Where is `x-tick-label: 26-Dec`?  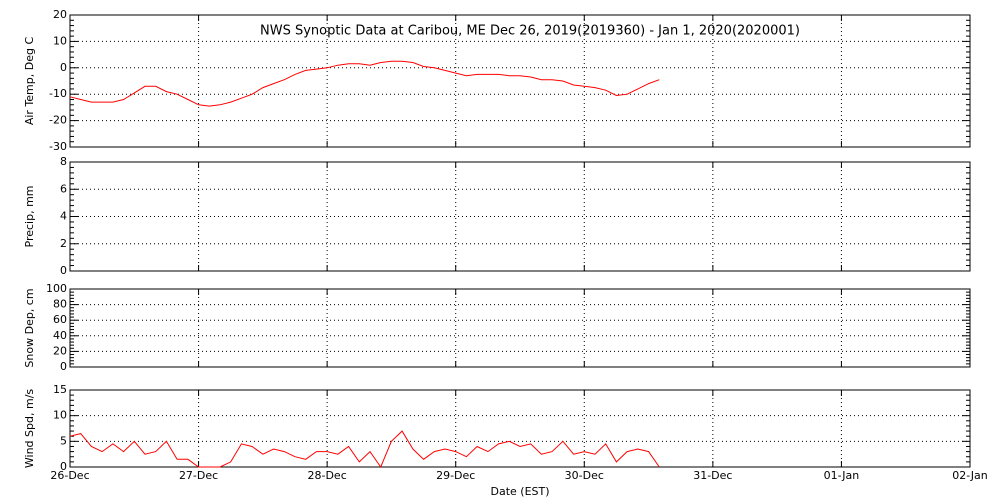 x-tick-label: 26-Dec is located at coordinates (69, 475).